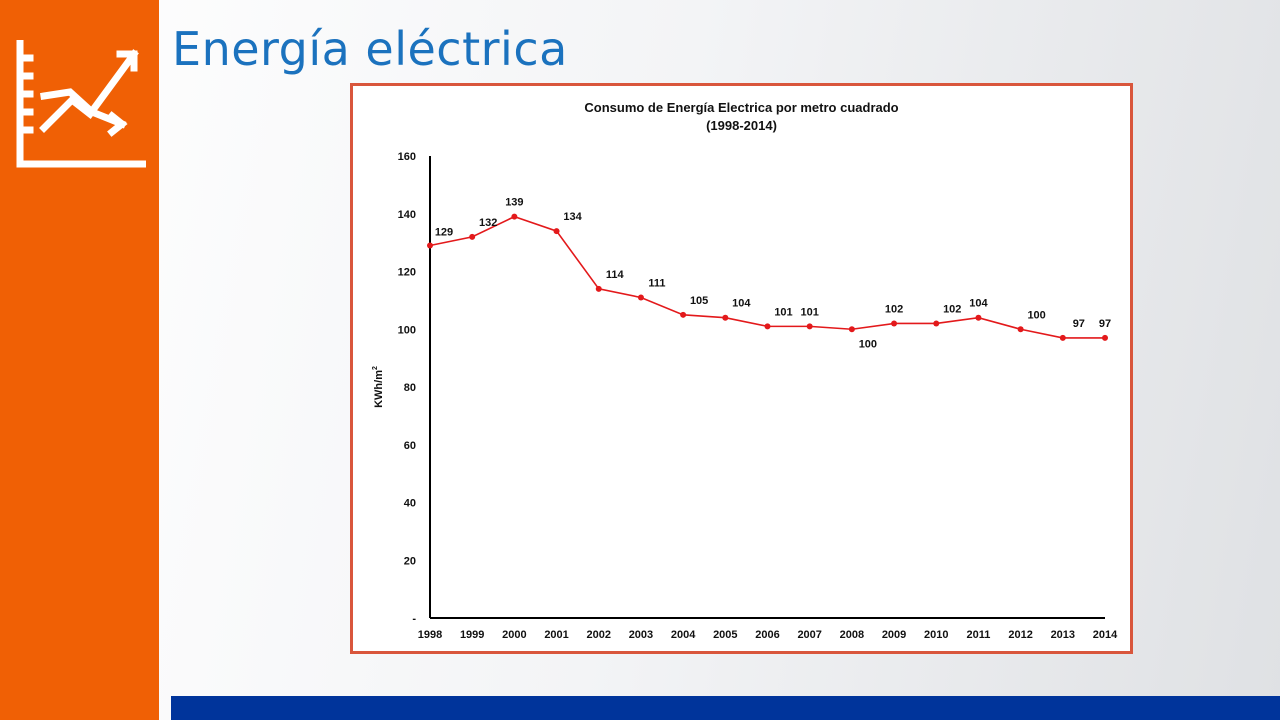  Describe the element at coordinates (378, 387) in the screenshot. I see `y-axis-label: KWh/m2` at that location.